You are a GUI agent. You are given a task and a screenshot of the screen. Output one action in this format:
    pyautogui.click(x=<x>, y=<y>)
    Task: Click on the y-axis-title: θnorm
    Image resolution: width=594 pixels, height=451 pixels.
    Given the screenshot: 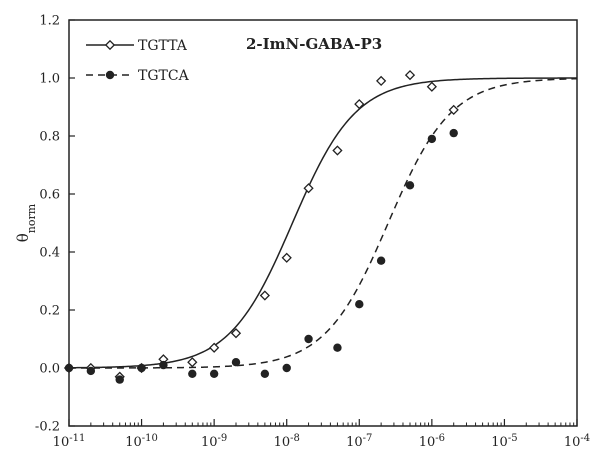 What is the action you would take?
    pyautogui.click(x=26, y=222)
    